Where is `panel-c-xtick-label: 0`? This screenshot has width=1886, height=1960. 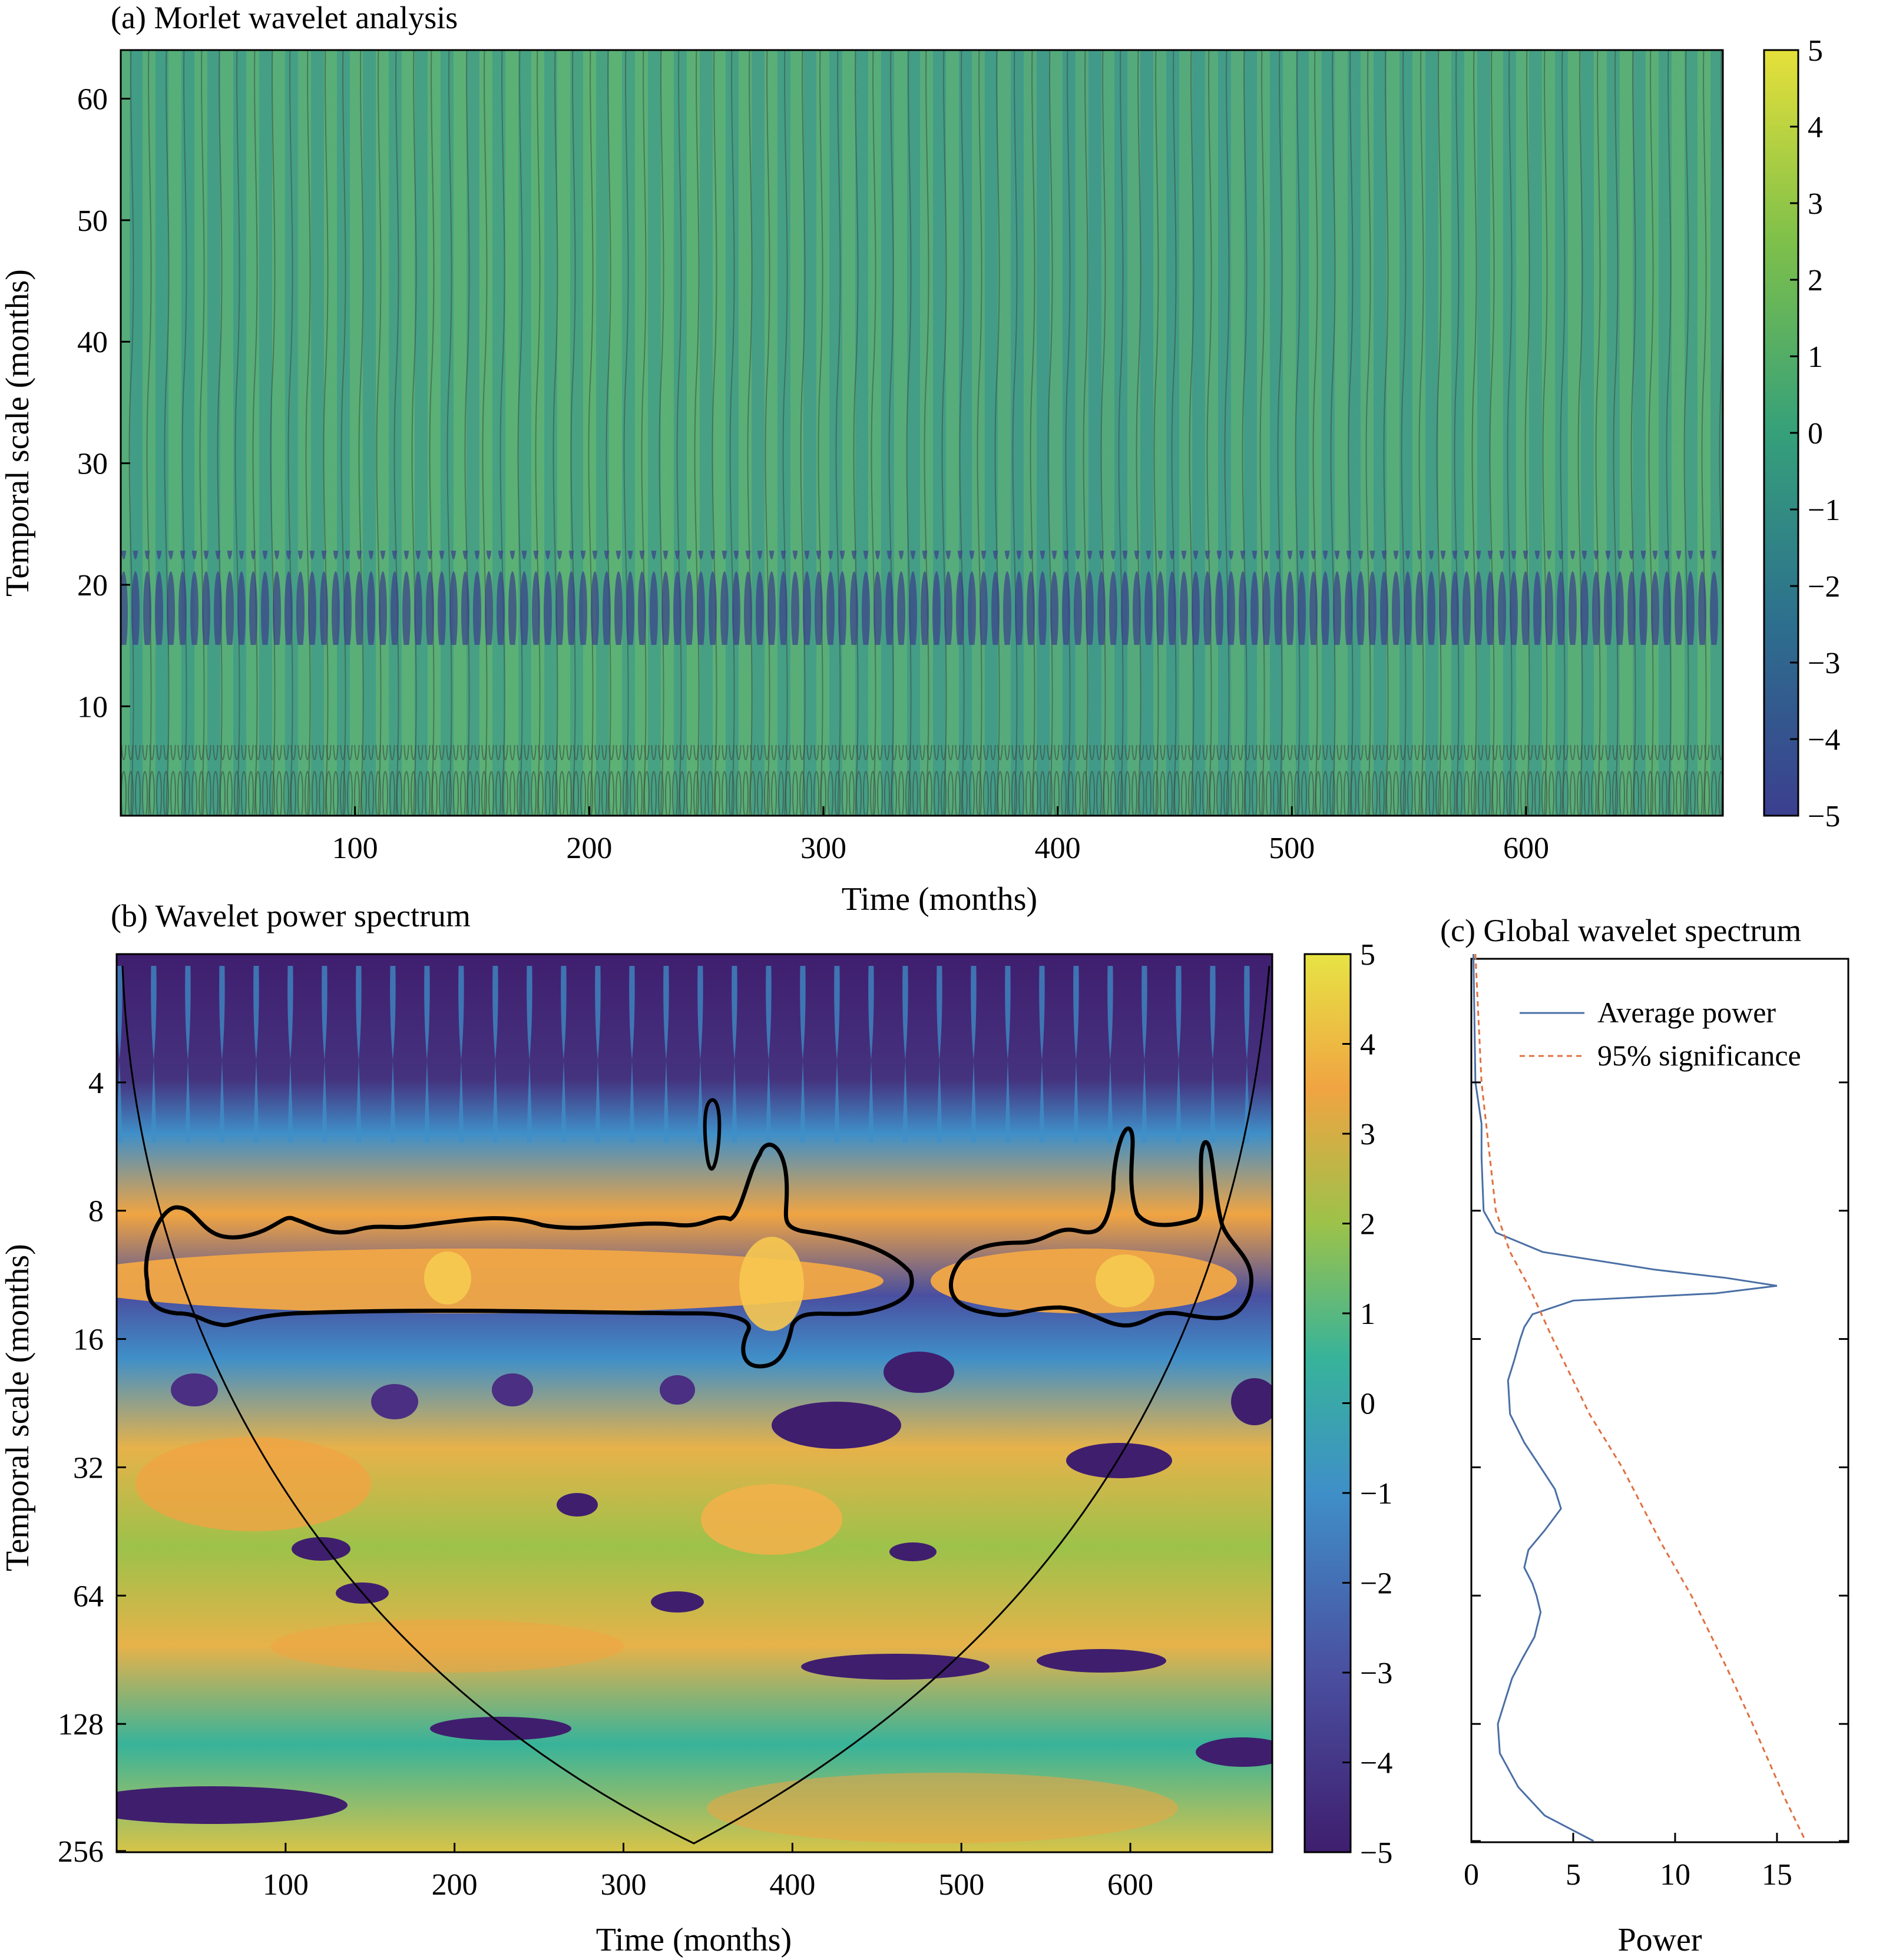
panel-c-xtick-label: 0 is located at coordinates (1471, 1875).